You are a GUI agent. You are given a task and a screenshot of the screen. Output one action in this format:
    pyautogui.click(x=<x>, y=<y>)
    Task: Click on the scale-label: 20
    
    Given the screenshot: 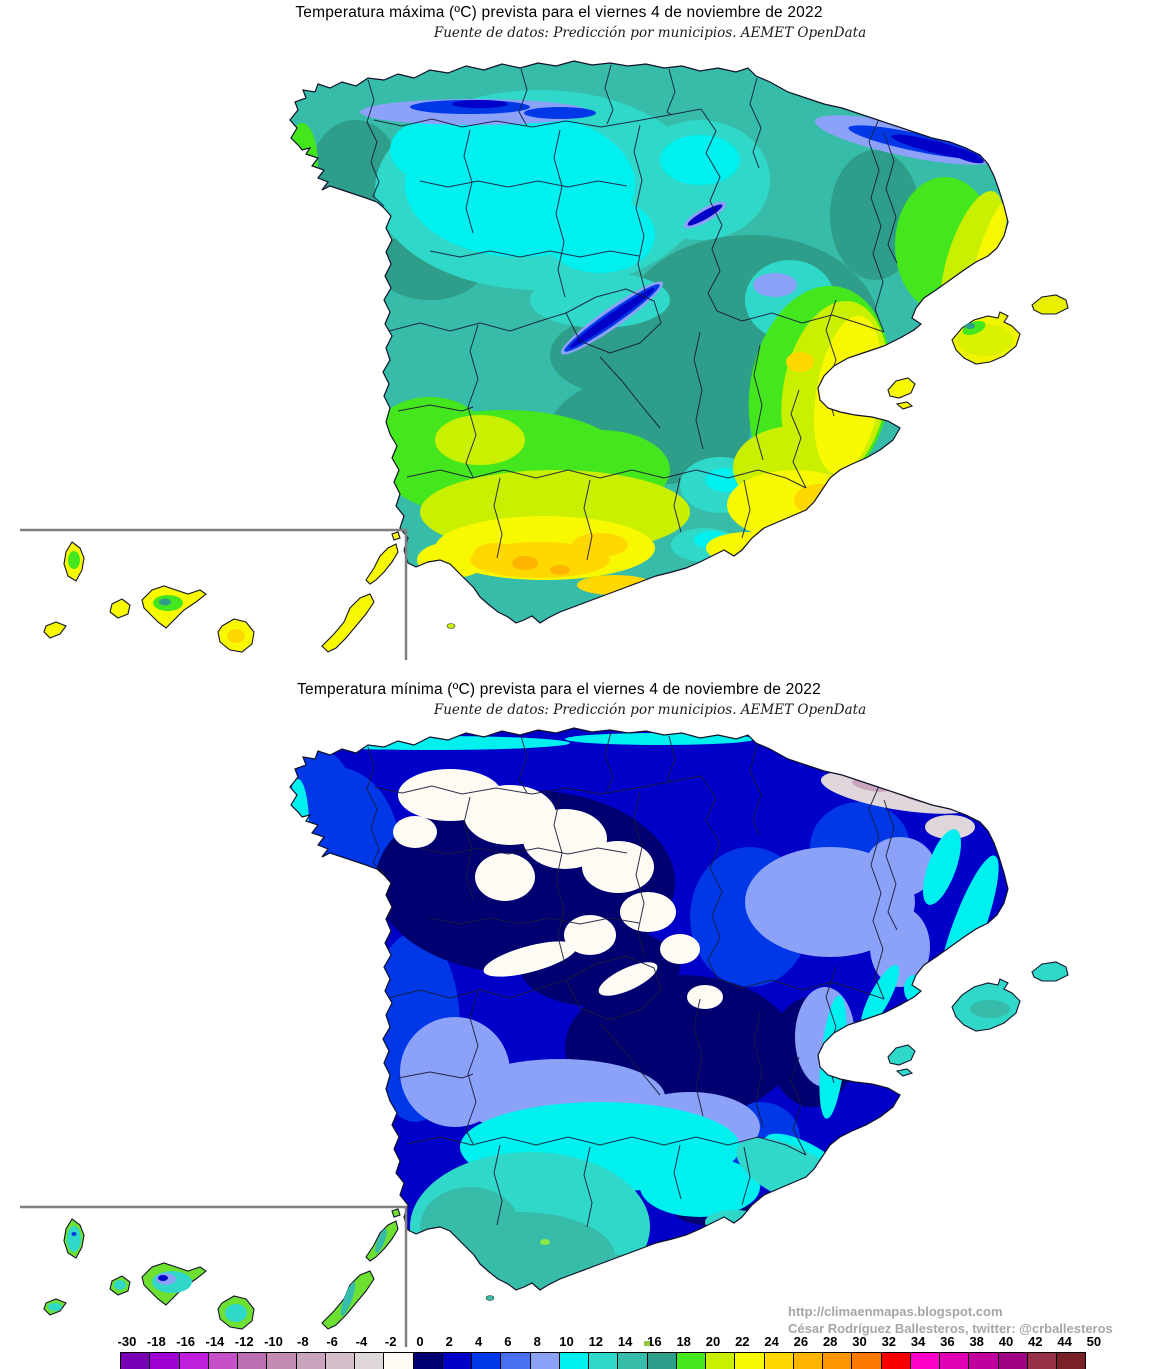 What is the action you would take?
    pyautogui.click(x=713, y=1341)
    